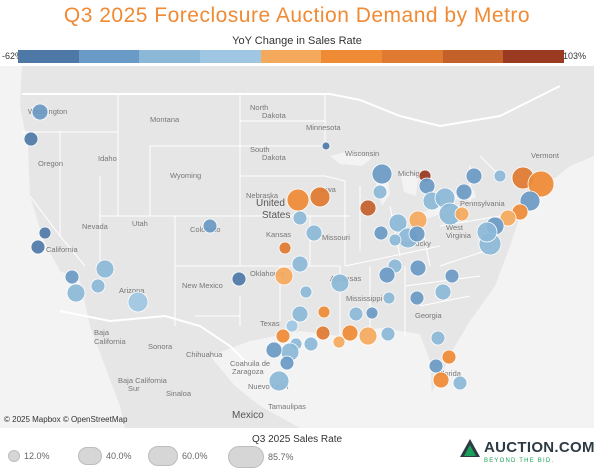 Image resolution: width=594 pixels, height=475 pixels. Describe the element at coordinates (107, 158) in the screenshot. I see `svg-text: Idaho` at that location.